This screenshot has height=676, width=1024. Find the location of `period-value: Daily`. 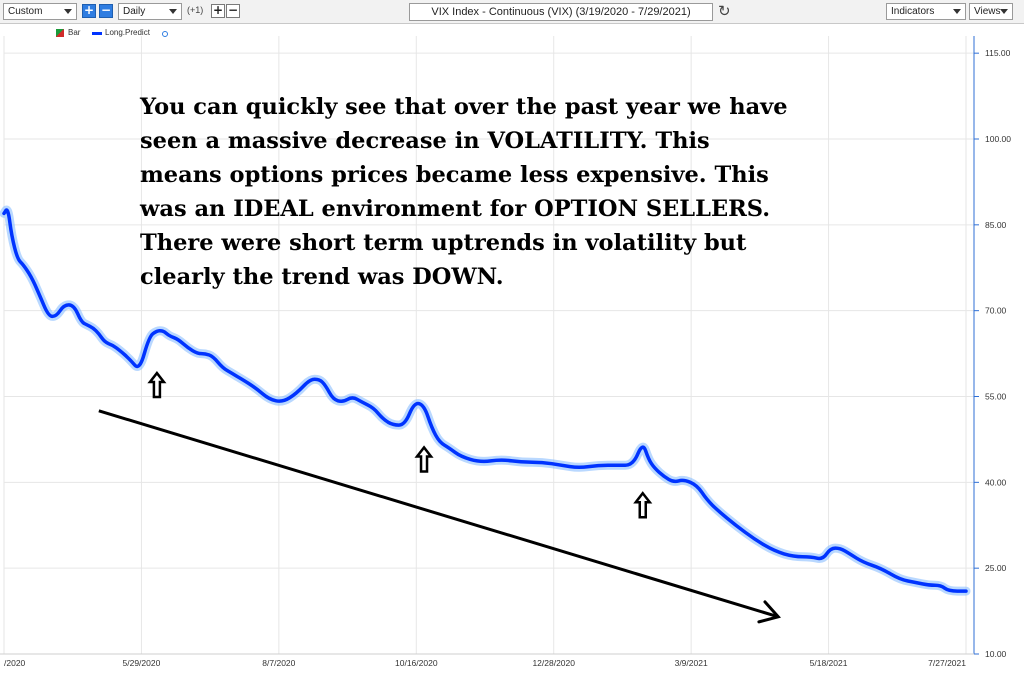

period-value: Daily is located at coordinates (134, 11).